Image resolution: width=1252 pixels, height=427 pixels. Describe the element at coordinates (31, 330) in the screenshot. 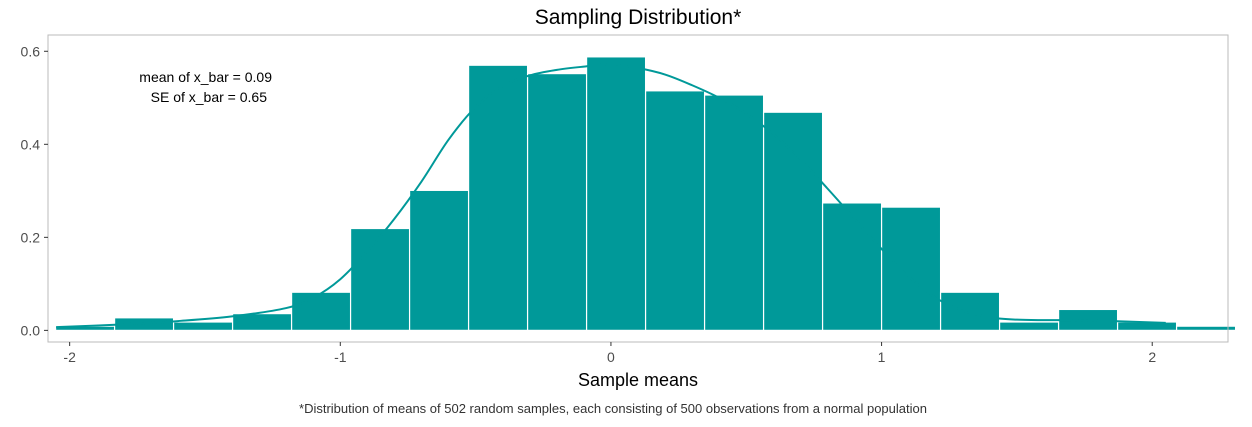

I see `y-tick-label: 0.0` at that location.